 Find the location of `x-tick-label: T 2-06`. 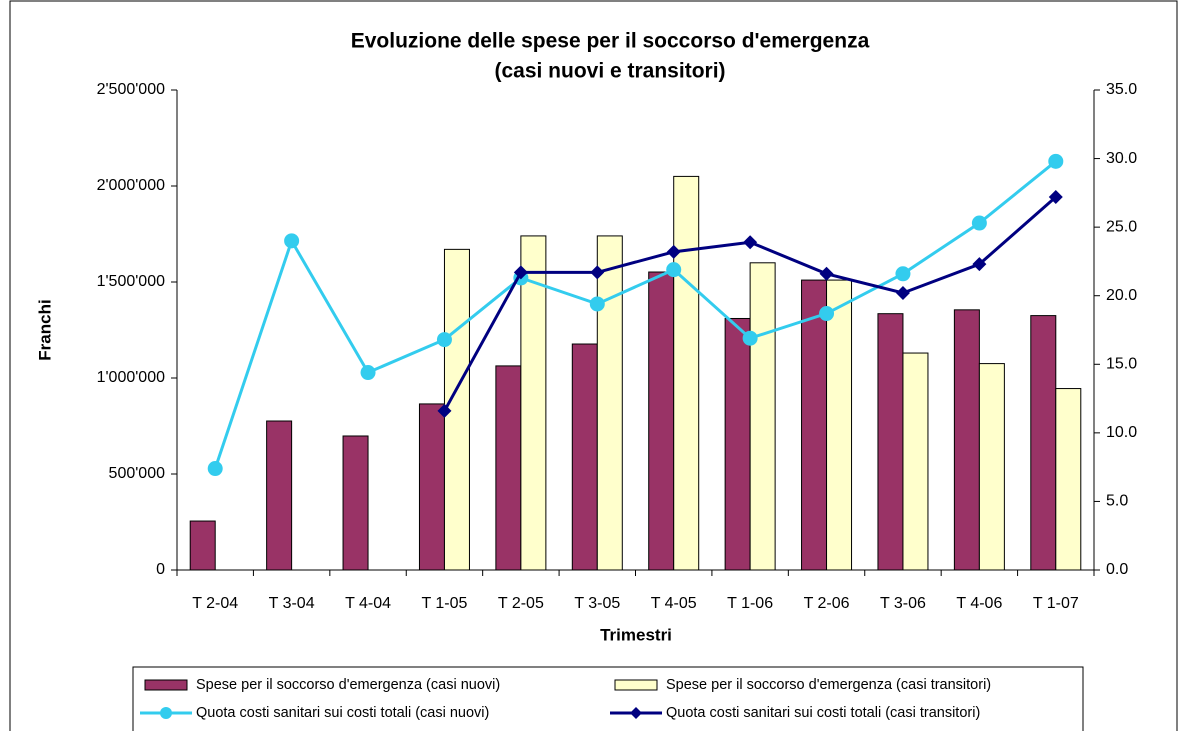

x-tick-label: T 2-06 is located at coordinates (827, 603).